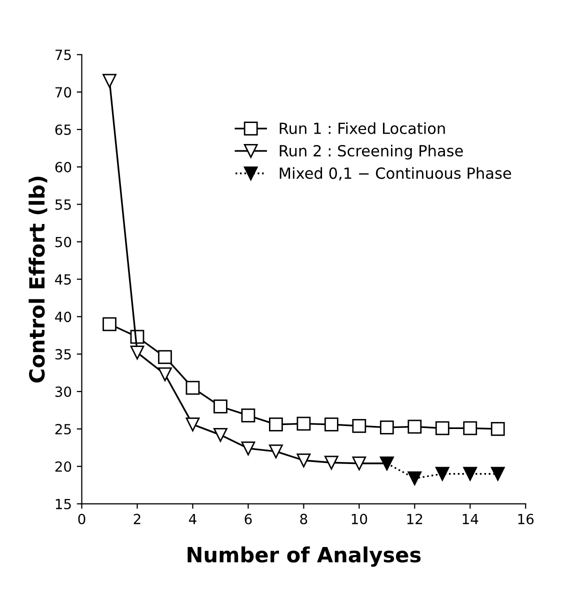  I want to click on x-tick-label: 6, so click(248, 519).